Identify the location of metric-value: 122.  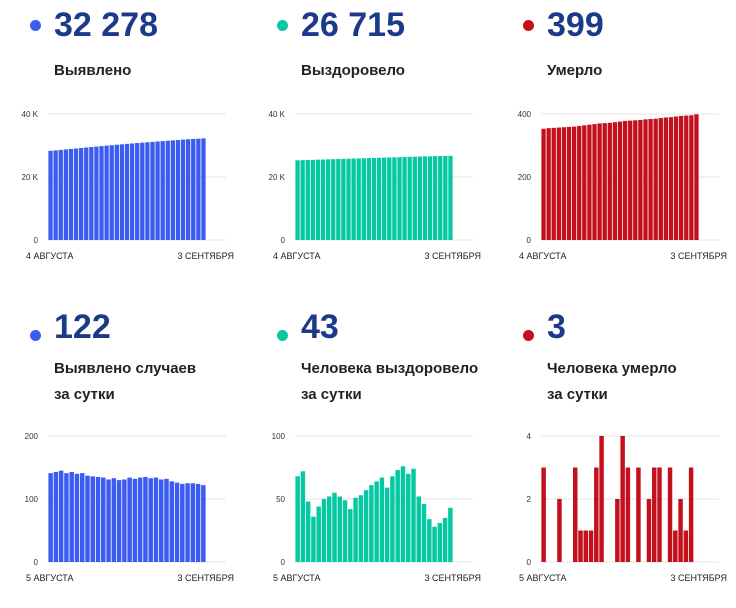
(82, 327).